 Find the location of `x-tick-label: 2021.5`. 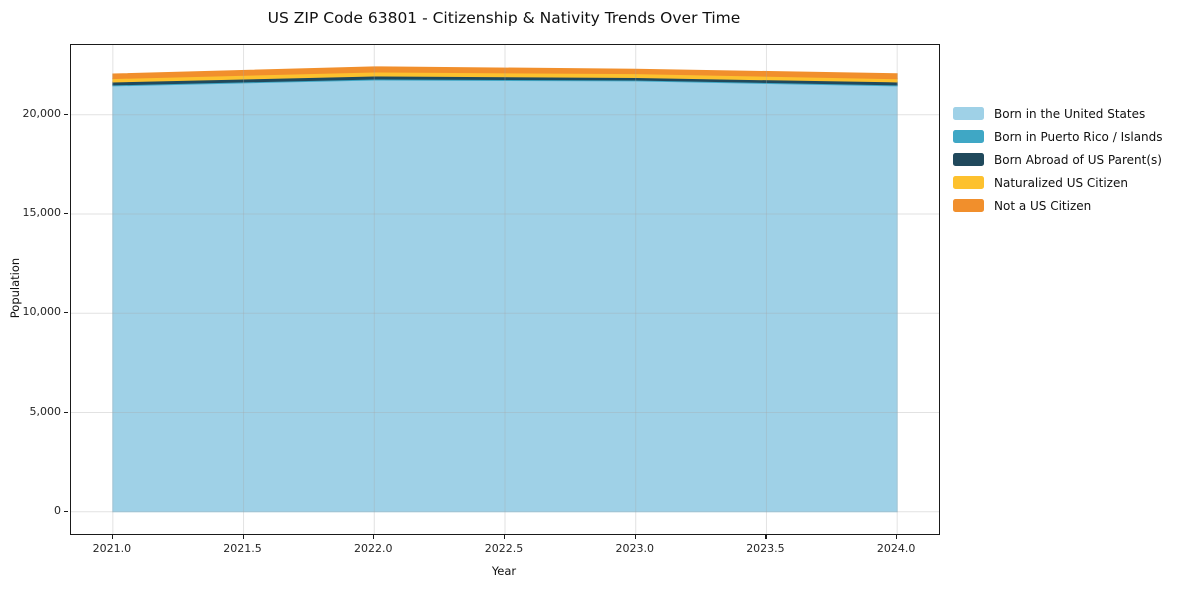

x-tick-label: 2021.5 is located at coordinates (242, 548).